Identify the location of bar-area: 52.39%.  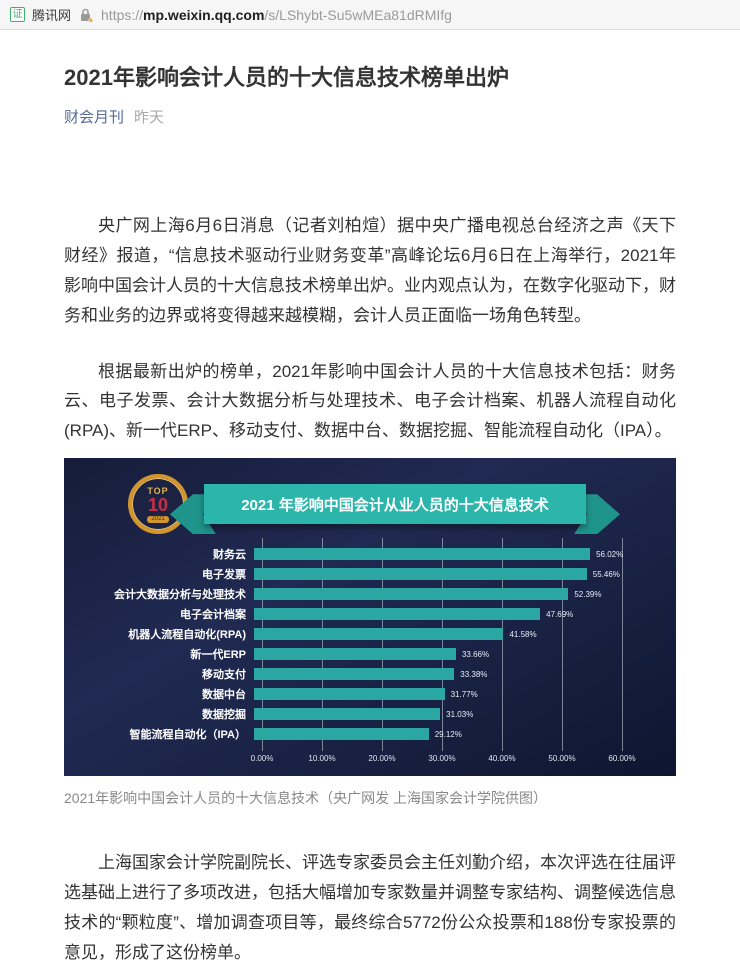
(465, 594).